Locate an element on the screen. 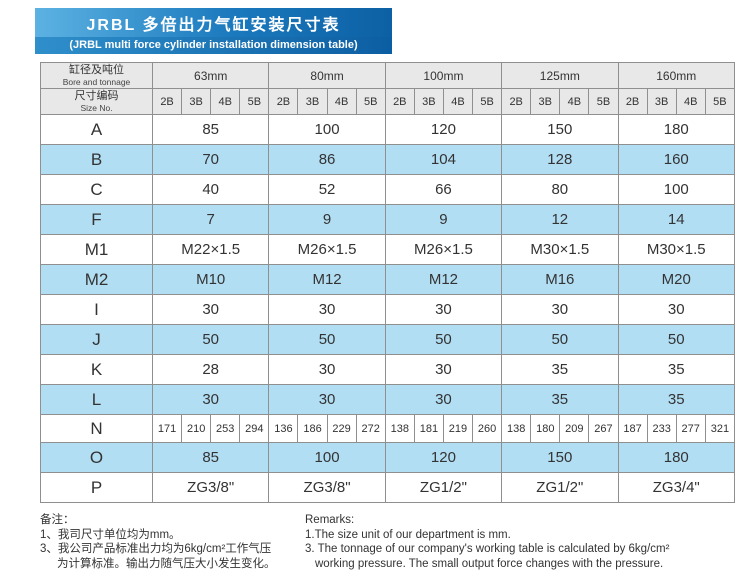  row-label-M1: M1 is located at coordinates (96, 249).